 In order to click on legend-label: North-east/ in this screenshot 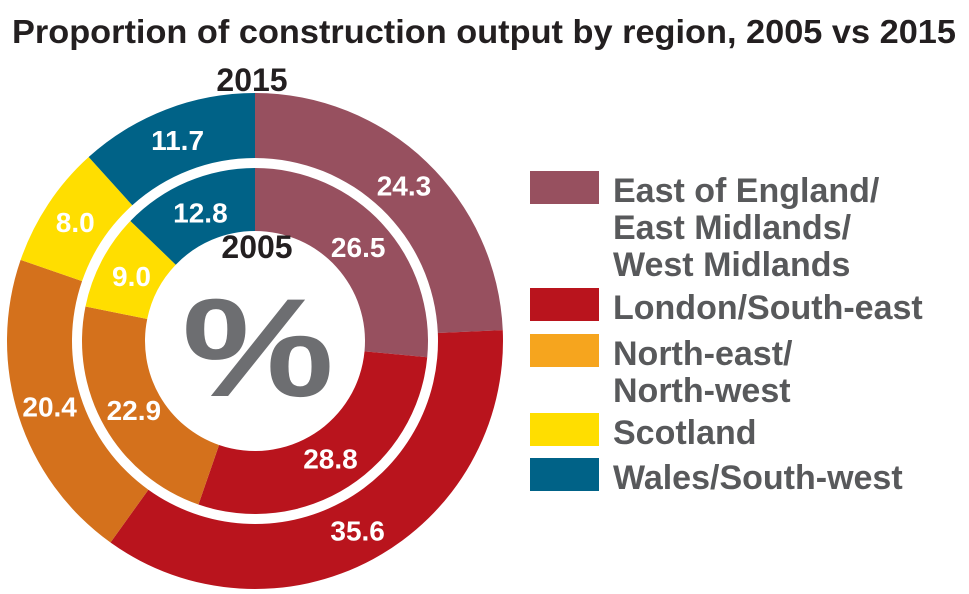, I will do `click(703, 354)`.